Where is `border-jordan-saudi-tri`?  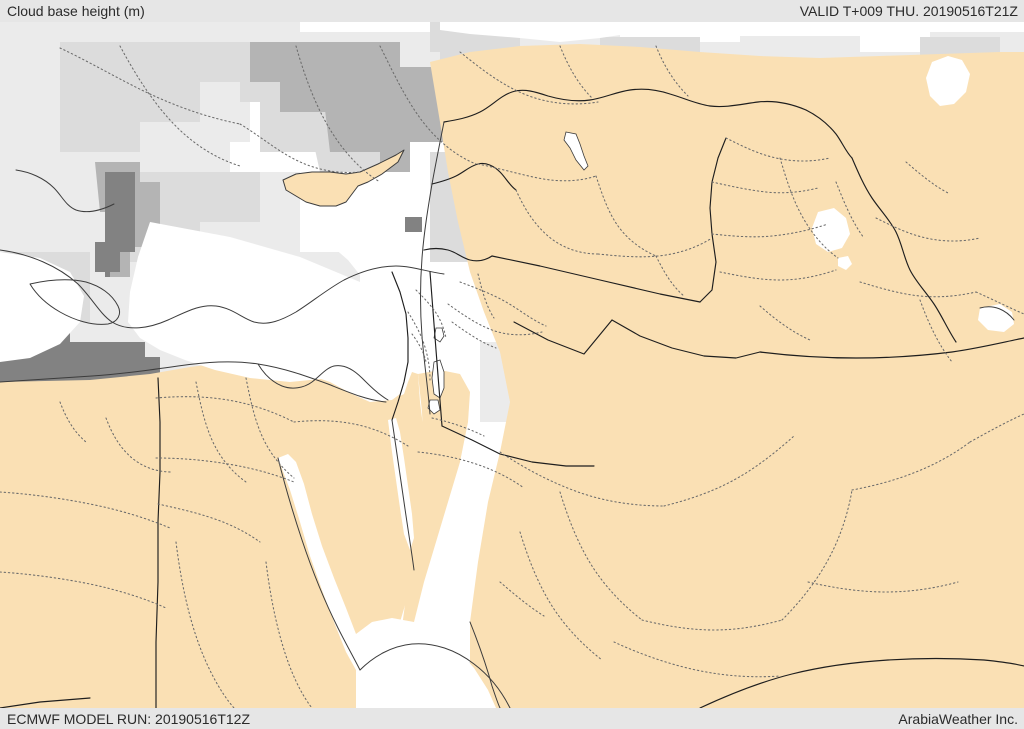
border-jordan-saudi-tri is located at coordinates (563, 337).